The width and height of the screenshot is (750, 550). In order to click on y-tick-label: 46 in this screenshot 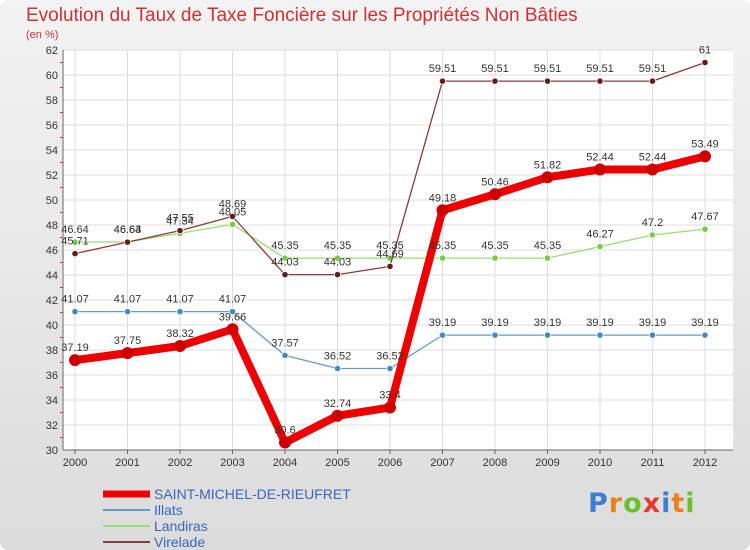, I will do `click(52, 251)`.